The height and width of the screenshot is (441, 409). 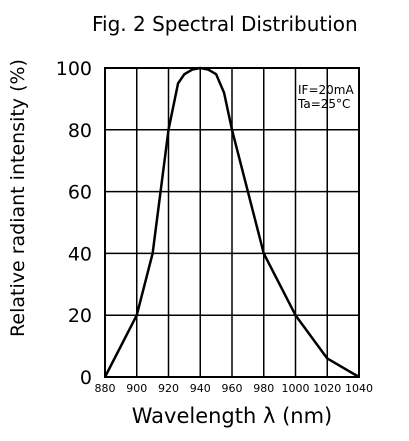 What do you see at coordinates (105, 388) in the screenshot?
I see `x-tick-label: 880` at bounding box center [105, 388].